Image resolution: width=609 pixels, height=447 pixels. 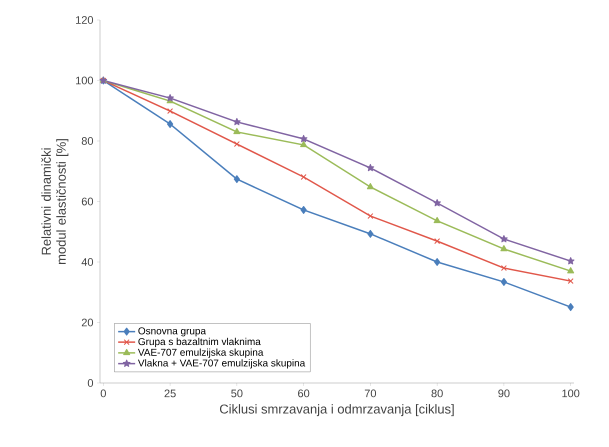 I want to click on legend-label: Osnovna grupa, so click(x=172, y=331).